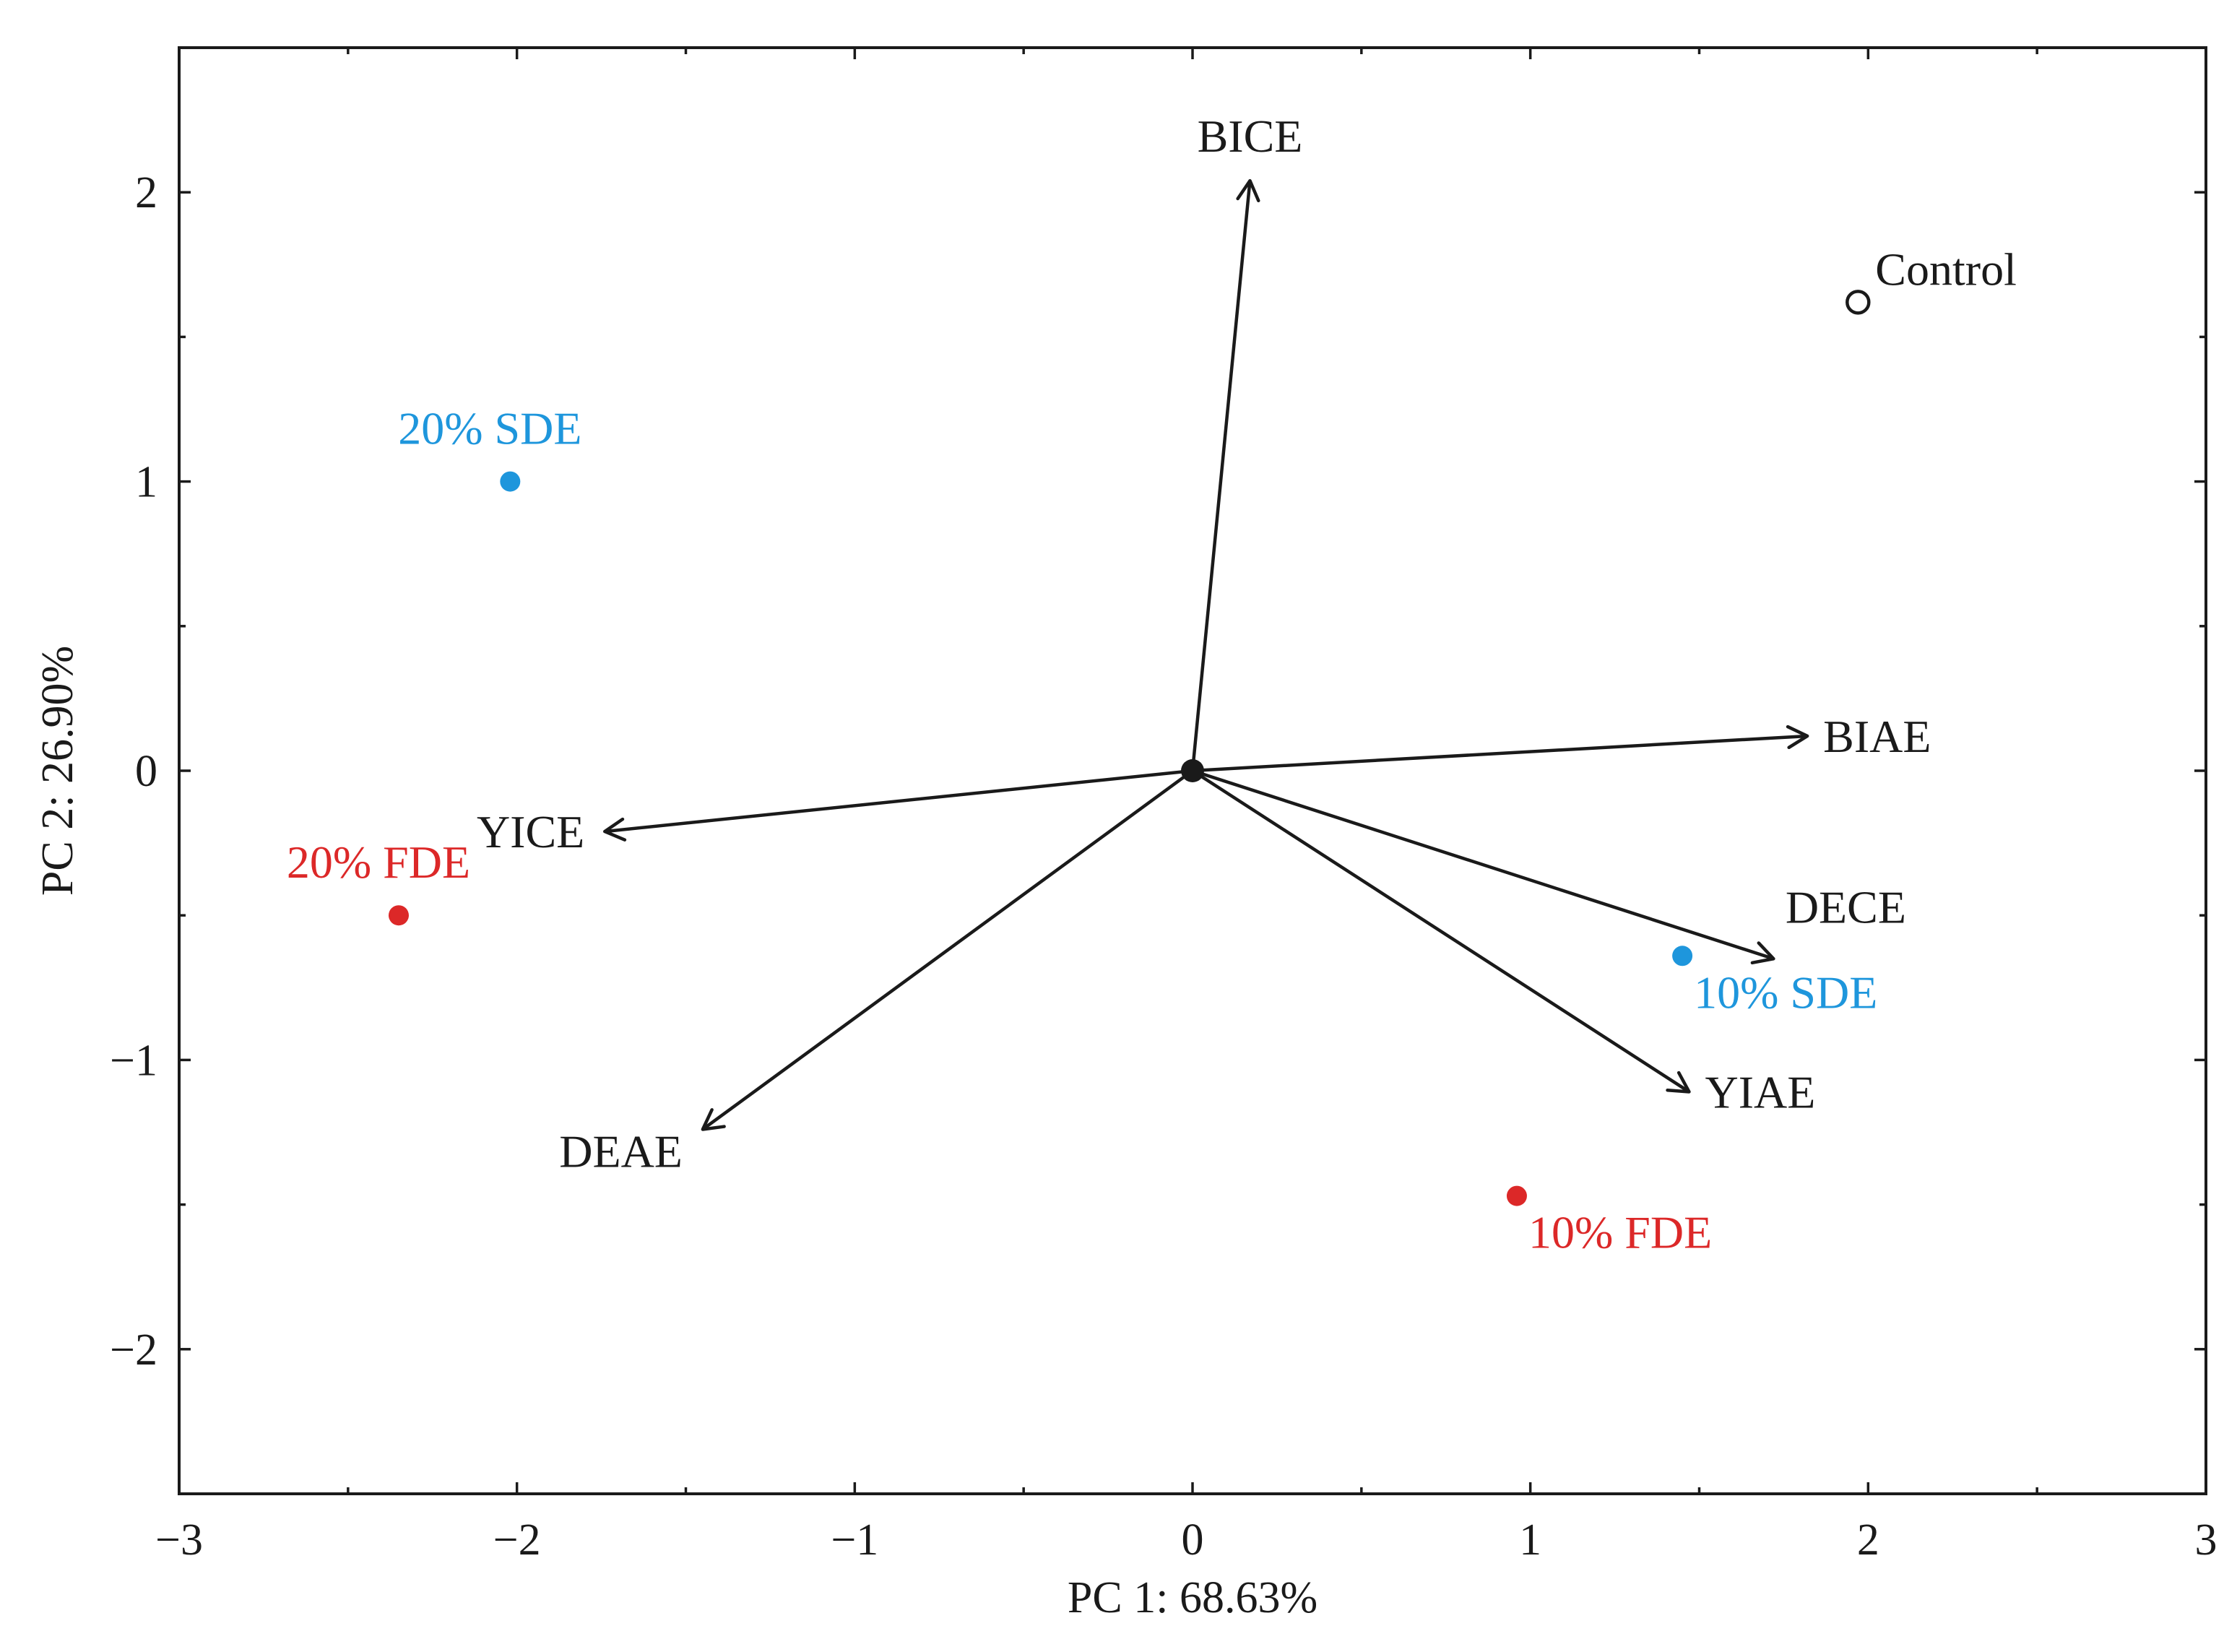  What do you see at coordinates (146, 771) in the screenshot?
I see `y-tick-label: 0` at bounding box center [146, 771].